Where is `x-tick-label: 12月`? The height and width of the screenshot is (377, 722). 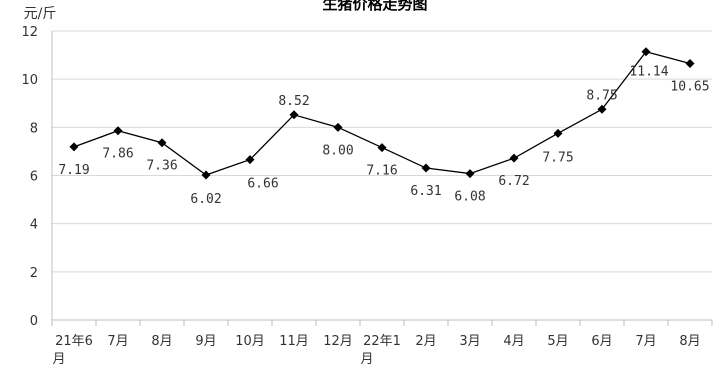 x-tick-label: 12月 is located at coordinates (338, 341).